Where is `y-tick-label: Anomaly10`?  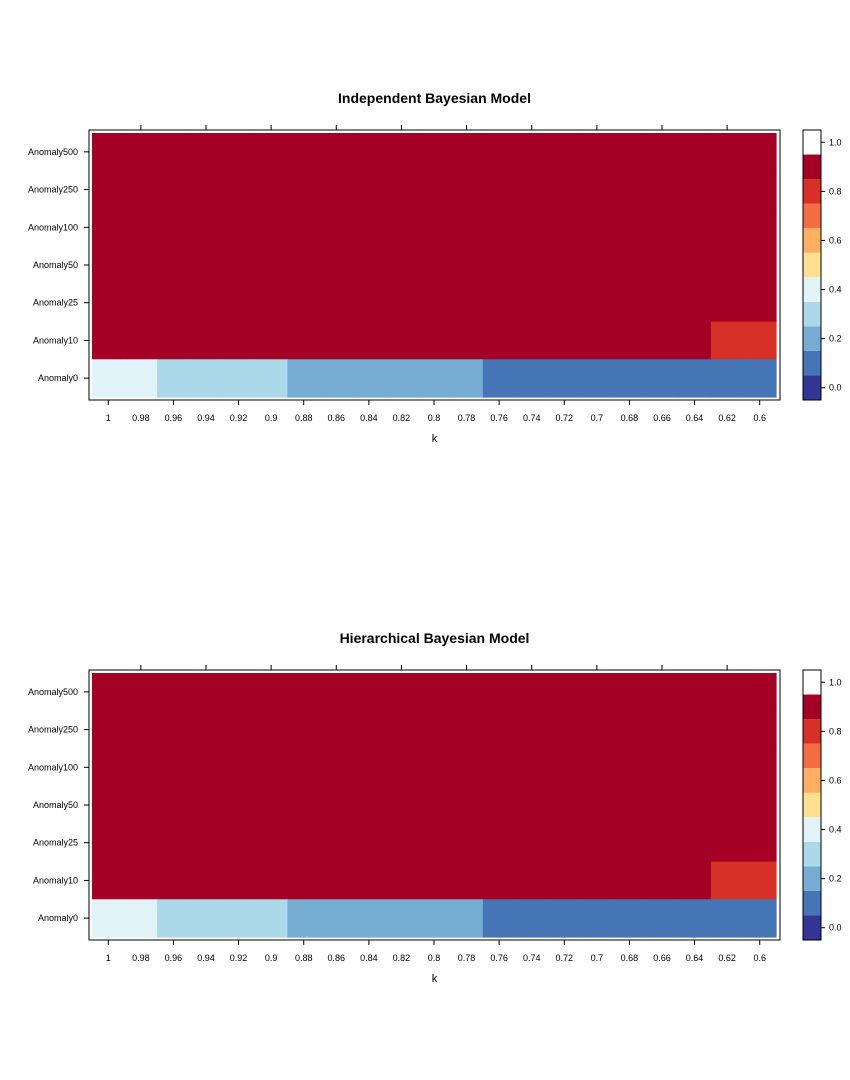 y-tick-label: Anomaly10 is located at coordinates (55, 340).